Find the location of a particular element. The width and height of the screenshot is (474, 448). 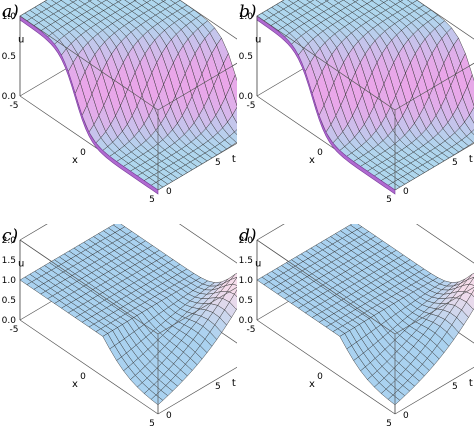

panel-label: b) is located at coordinates (248, 12).